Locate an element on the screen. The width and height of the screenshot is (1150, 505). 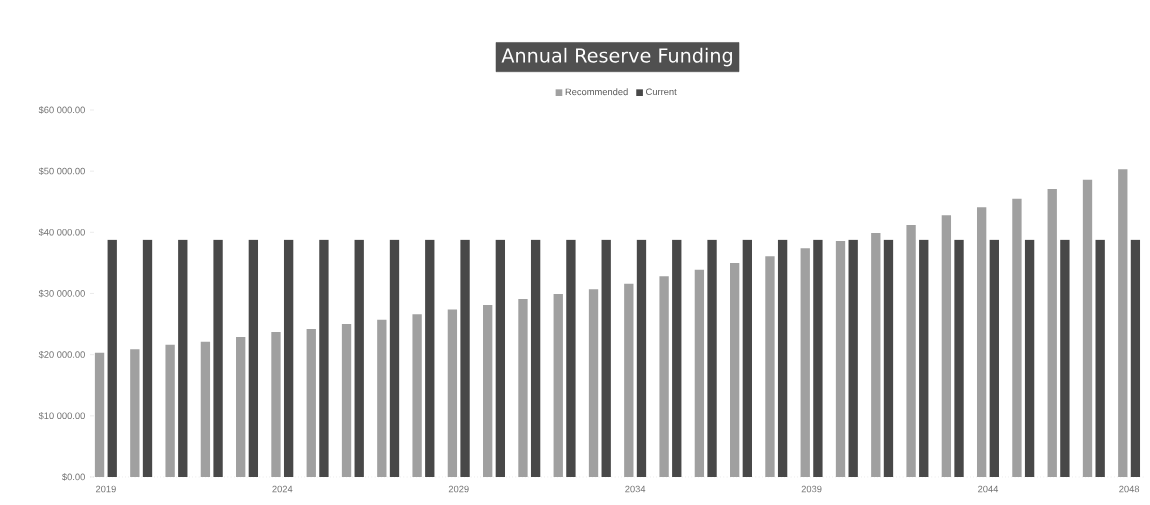
x-tick-label: 2034 is located at coordinates (635, 489).